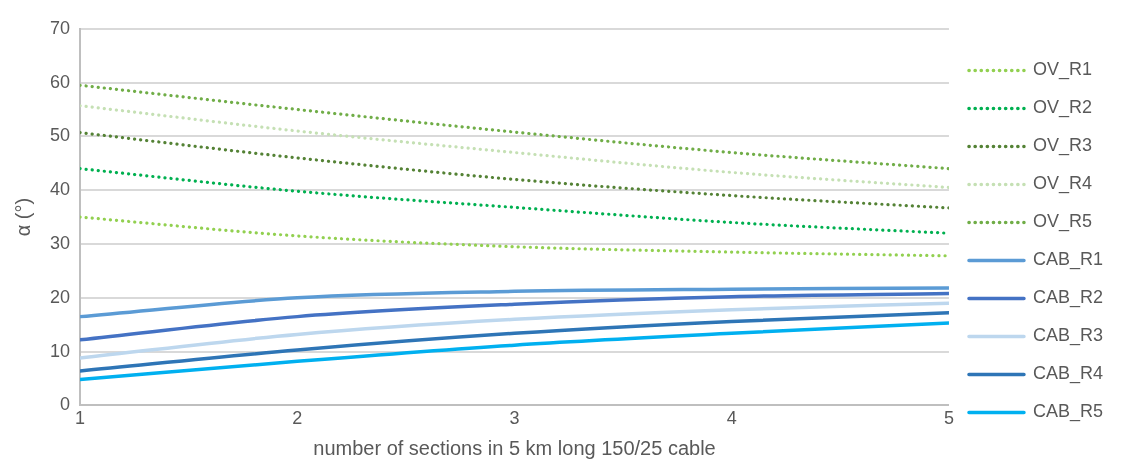 This screenshot has height=473, width=1131. I want to click on y-tick-label: 50, so click(60, 135).